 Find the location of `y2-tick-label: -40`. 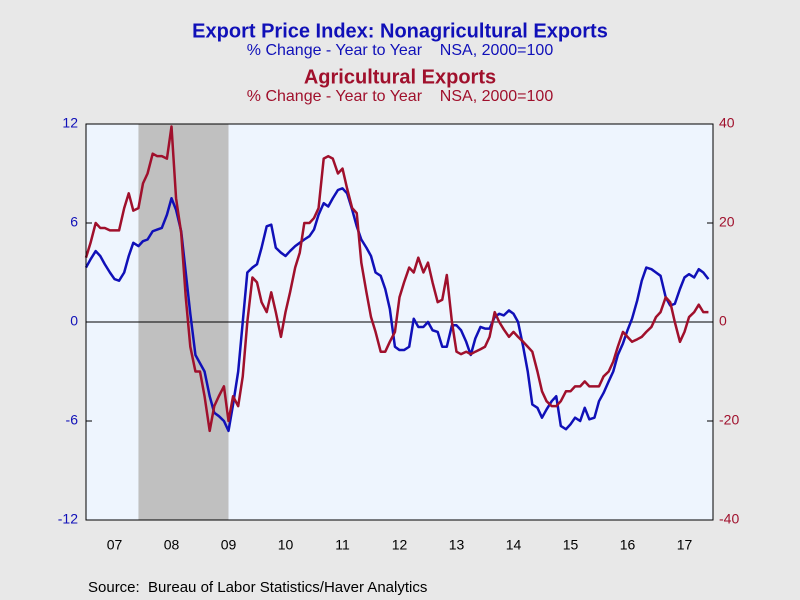

y2-tick-label: -40 is located at coordinates (729, 519).